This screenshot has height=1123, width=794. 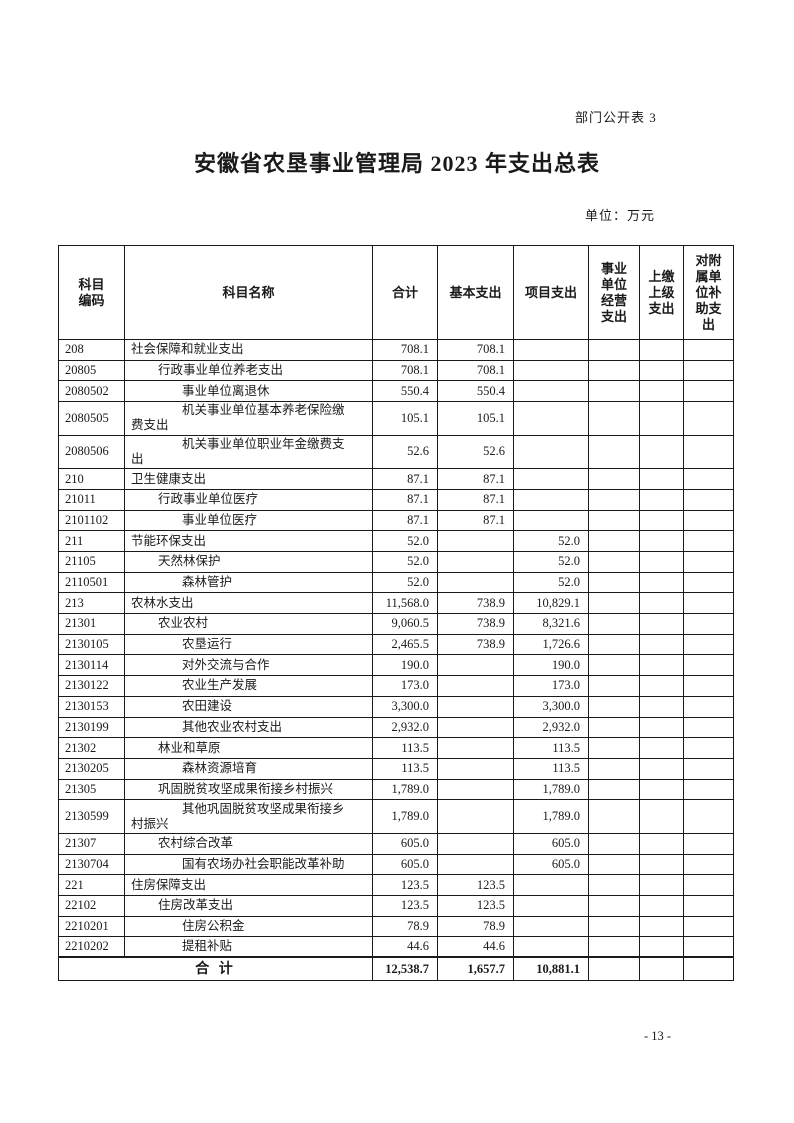 What do you see at coordinates (396, 843) in the screenshot?
I see `table-row: 21307 农村综合改革 605.0 605.0` at bounding box center [396, 843].